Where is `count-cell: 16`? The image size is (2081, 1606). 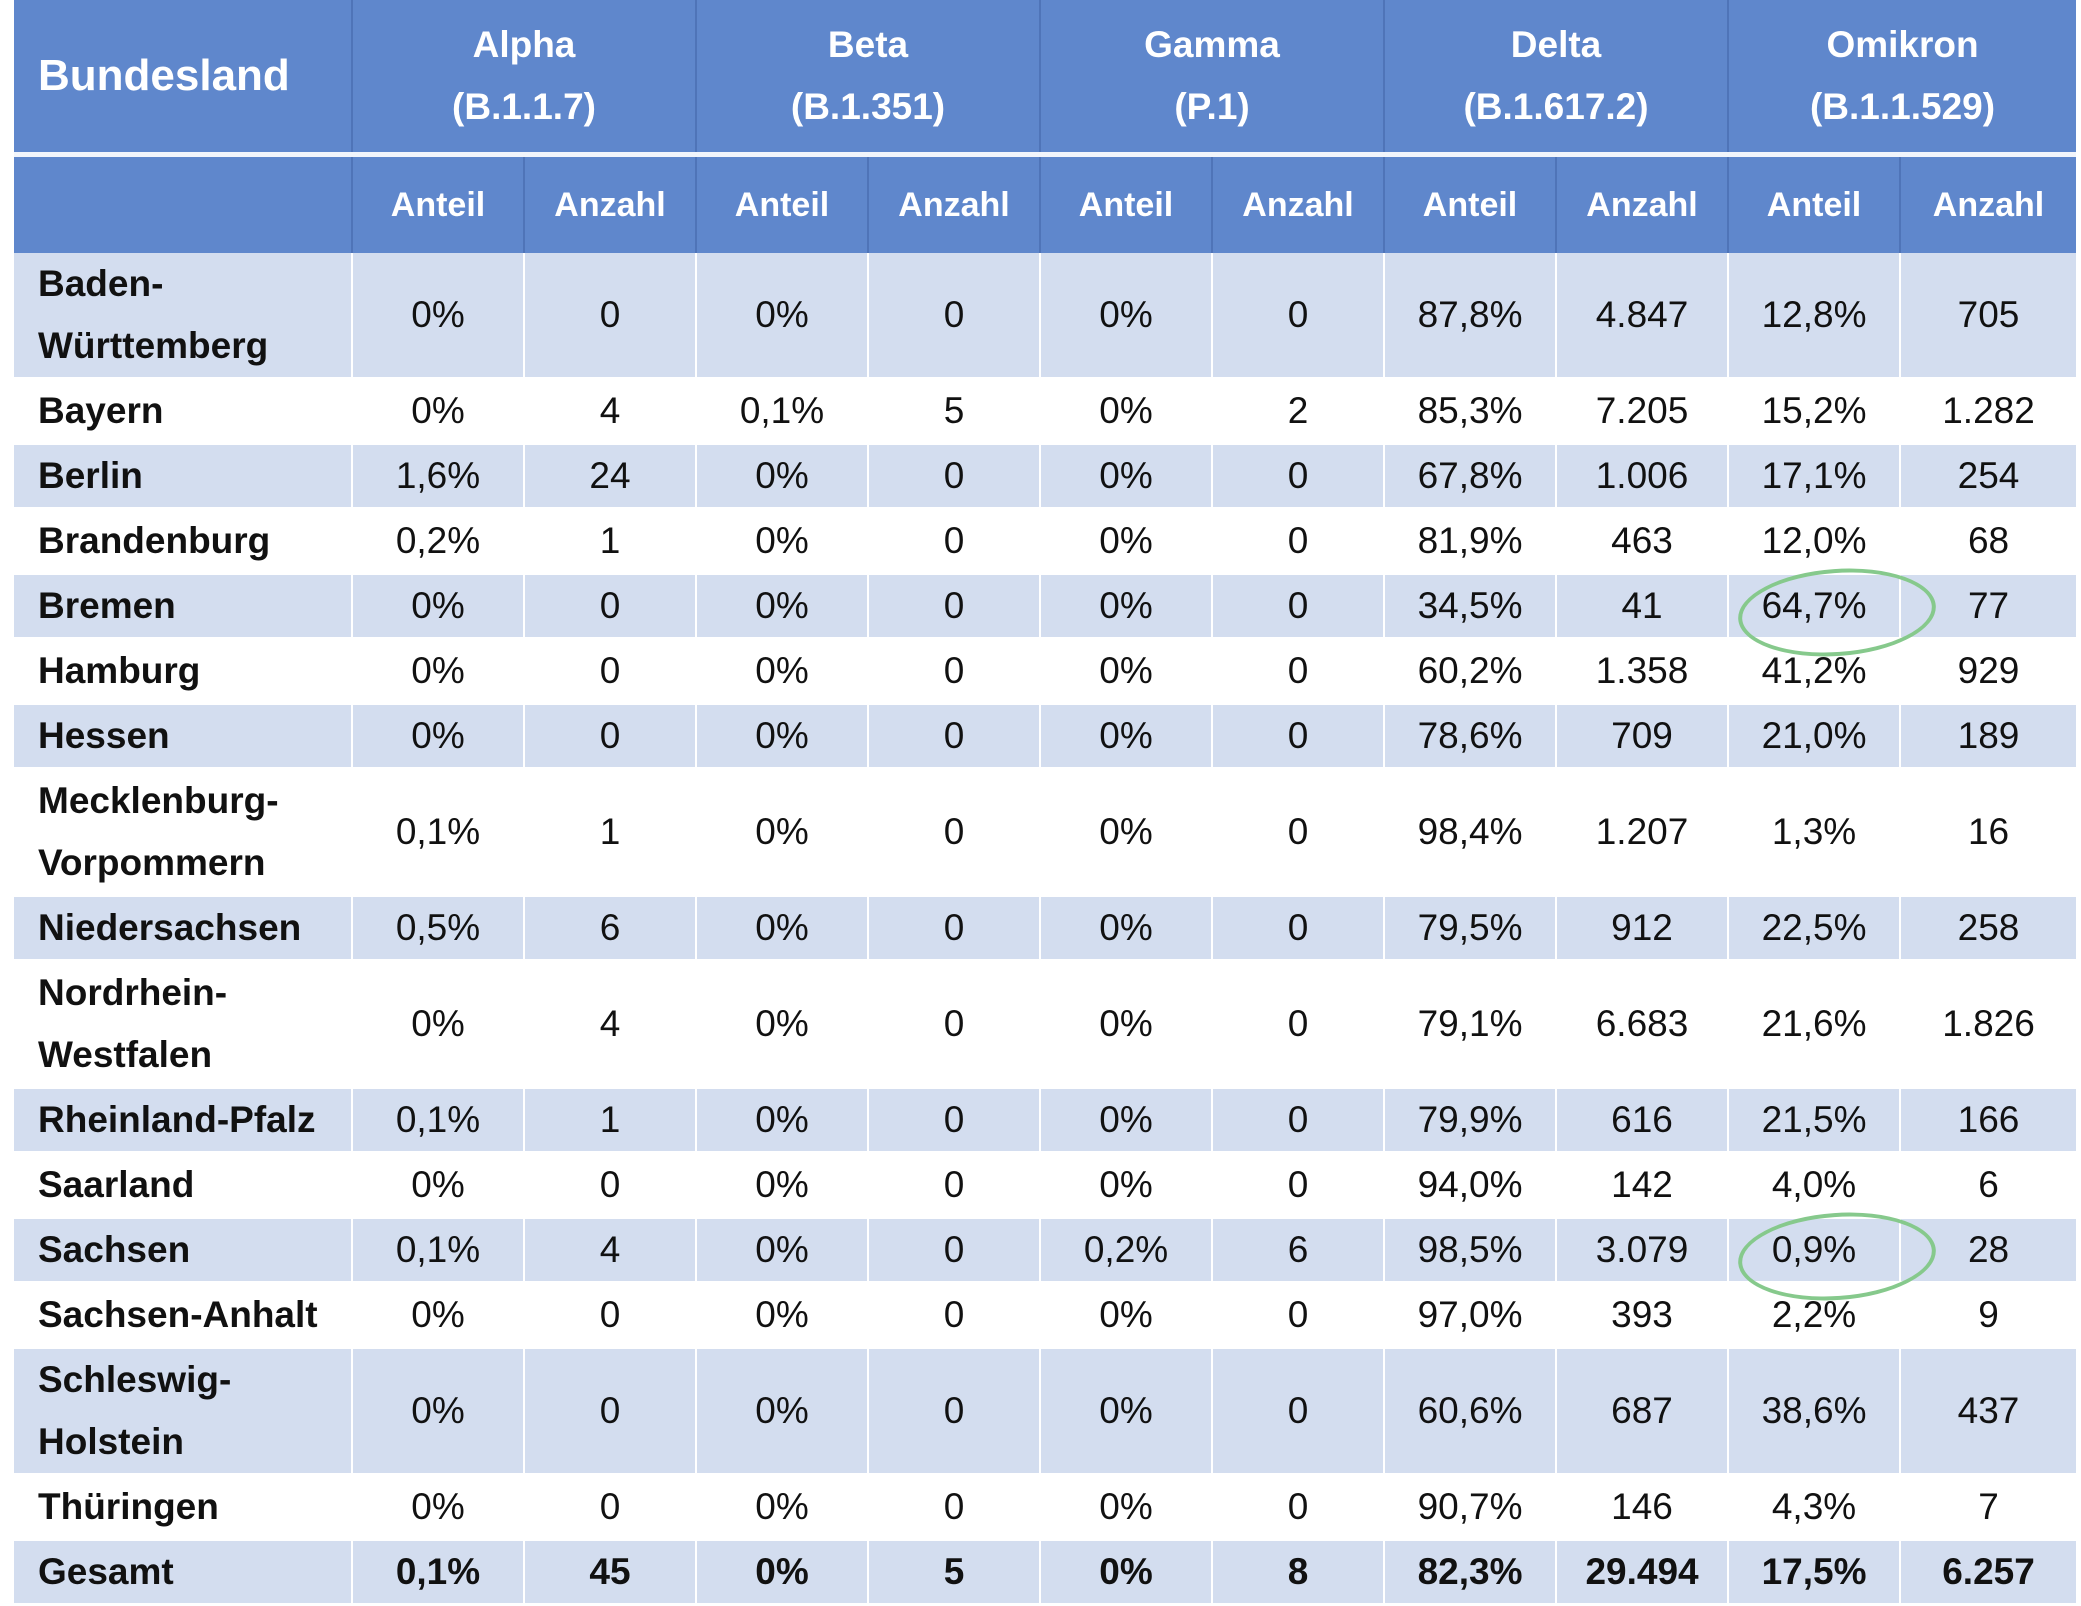
count-cell: 16 is located at coordinates (1988, 832).